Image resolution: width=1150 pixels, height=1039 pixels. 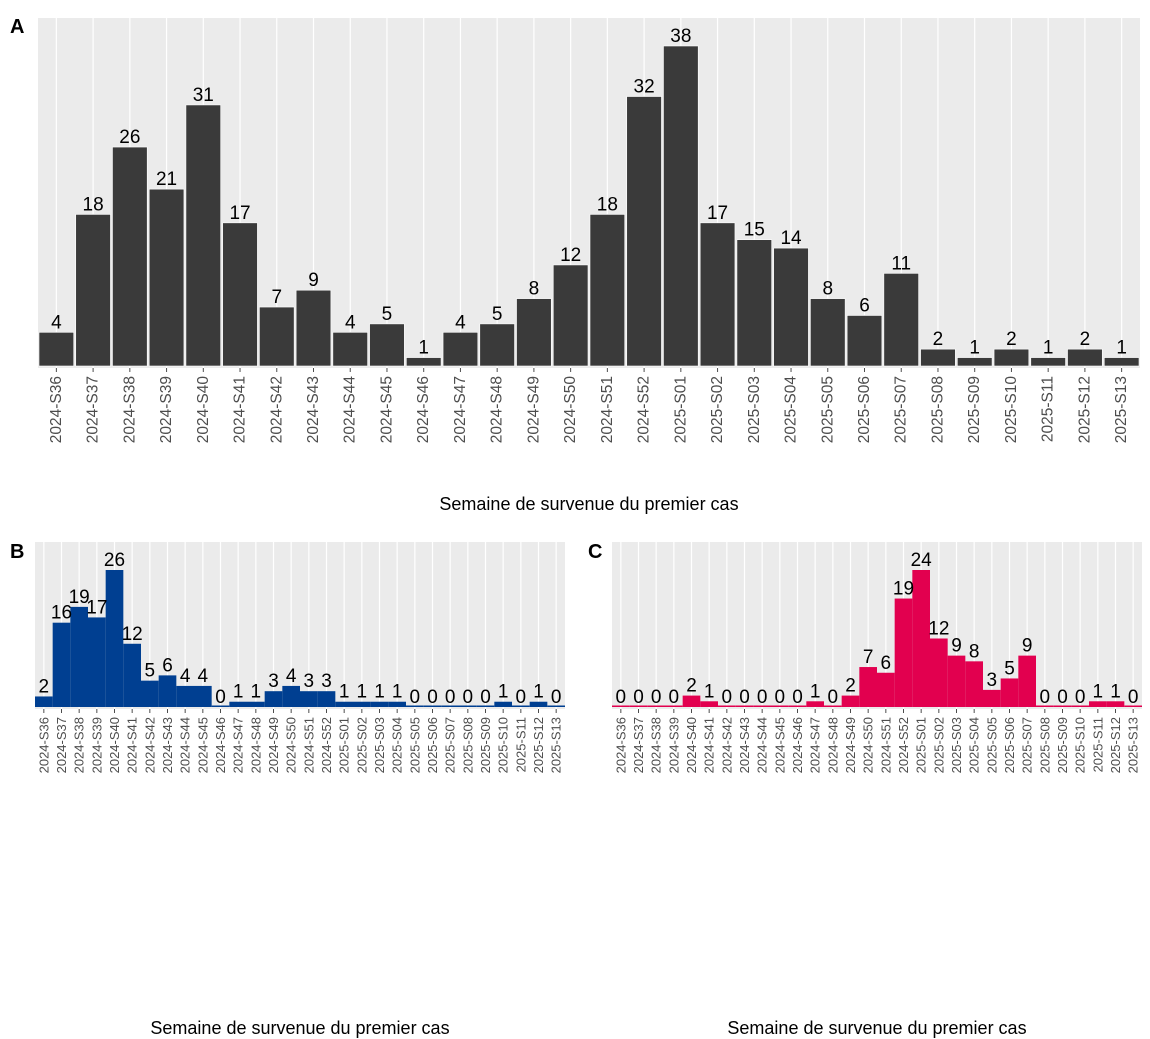 I want to click on x-tick-label: 2024-S37, so click(x=638, y=745).